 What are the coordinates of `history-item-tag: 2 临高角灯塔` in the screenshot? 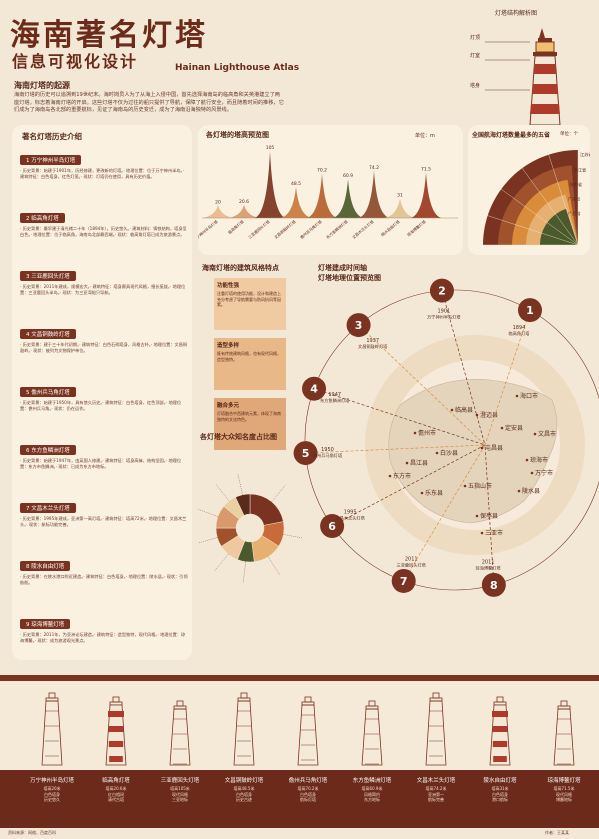 It's located at (42, 218).